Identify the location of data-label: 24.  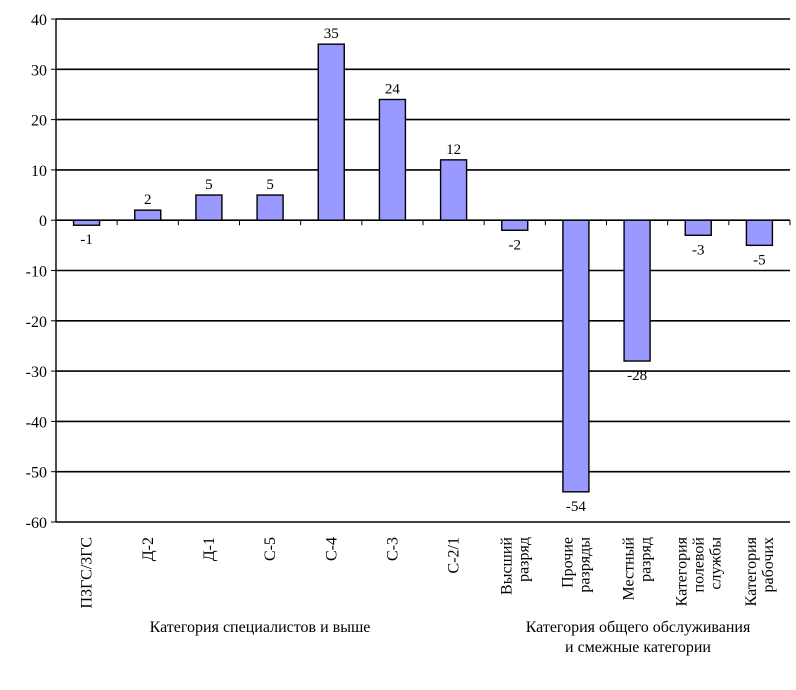
(393, 89).